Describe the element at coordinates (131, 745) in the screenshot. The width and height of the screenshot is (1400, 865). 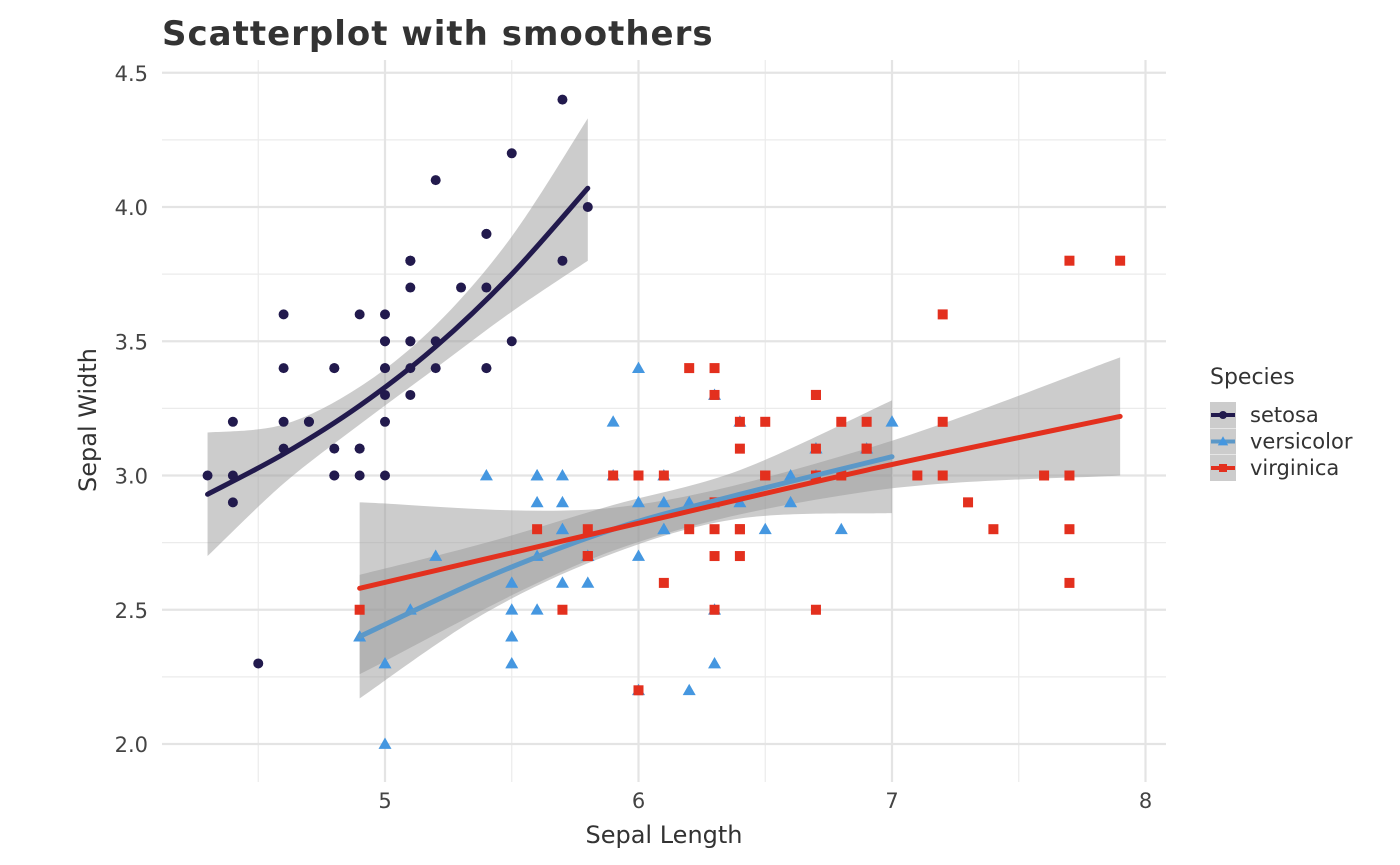
I see `y-tick-label: 2.0` at that location.